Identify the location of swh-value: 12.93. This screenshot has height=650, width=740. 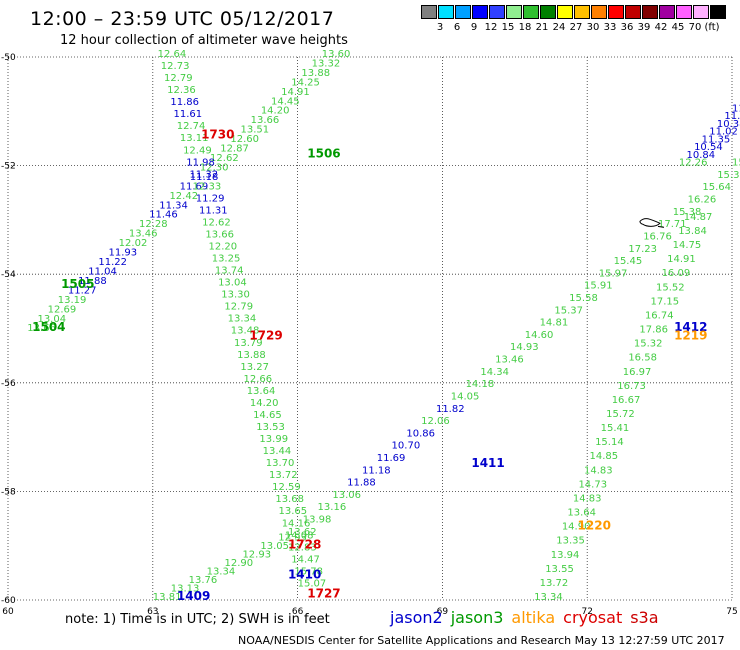
(256, 554).